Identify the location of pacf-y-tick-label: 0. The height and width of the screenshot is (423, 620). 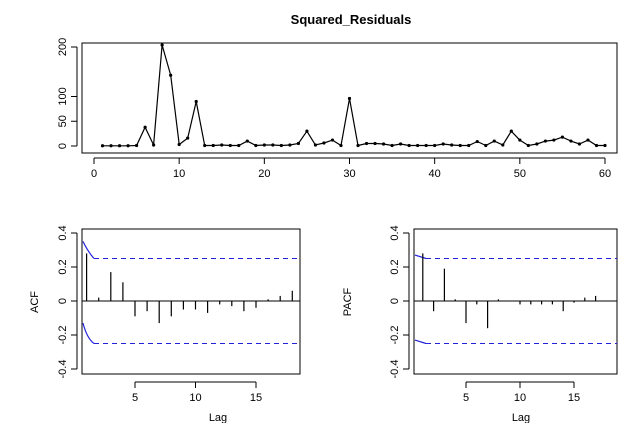
(395, 301).